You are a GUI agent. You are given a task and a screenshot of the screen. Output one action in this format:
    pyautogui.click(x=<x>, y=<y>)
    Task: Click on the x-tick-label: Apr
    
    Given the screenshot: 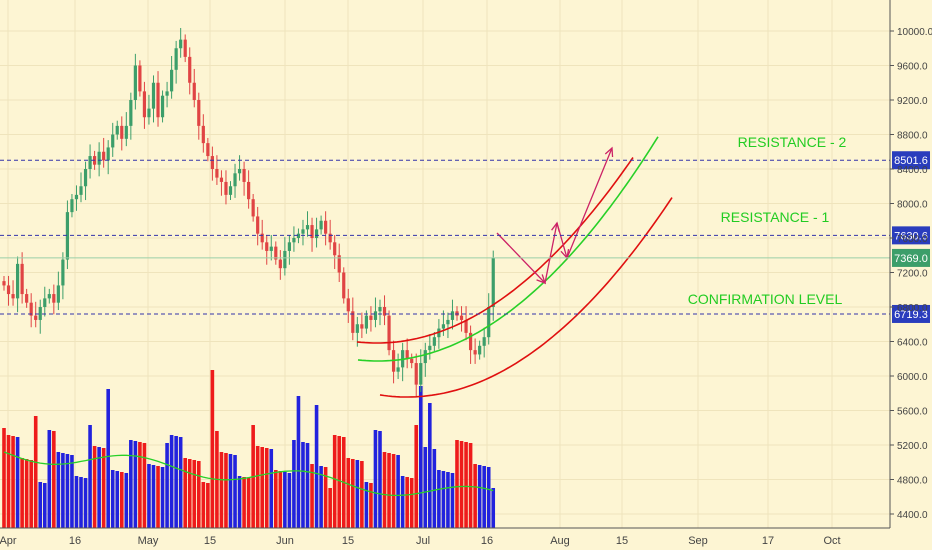 What is the action you would take?
    pyautogui.click(x=8, y=541)
    